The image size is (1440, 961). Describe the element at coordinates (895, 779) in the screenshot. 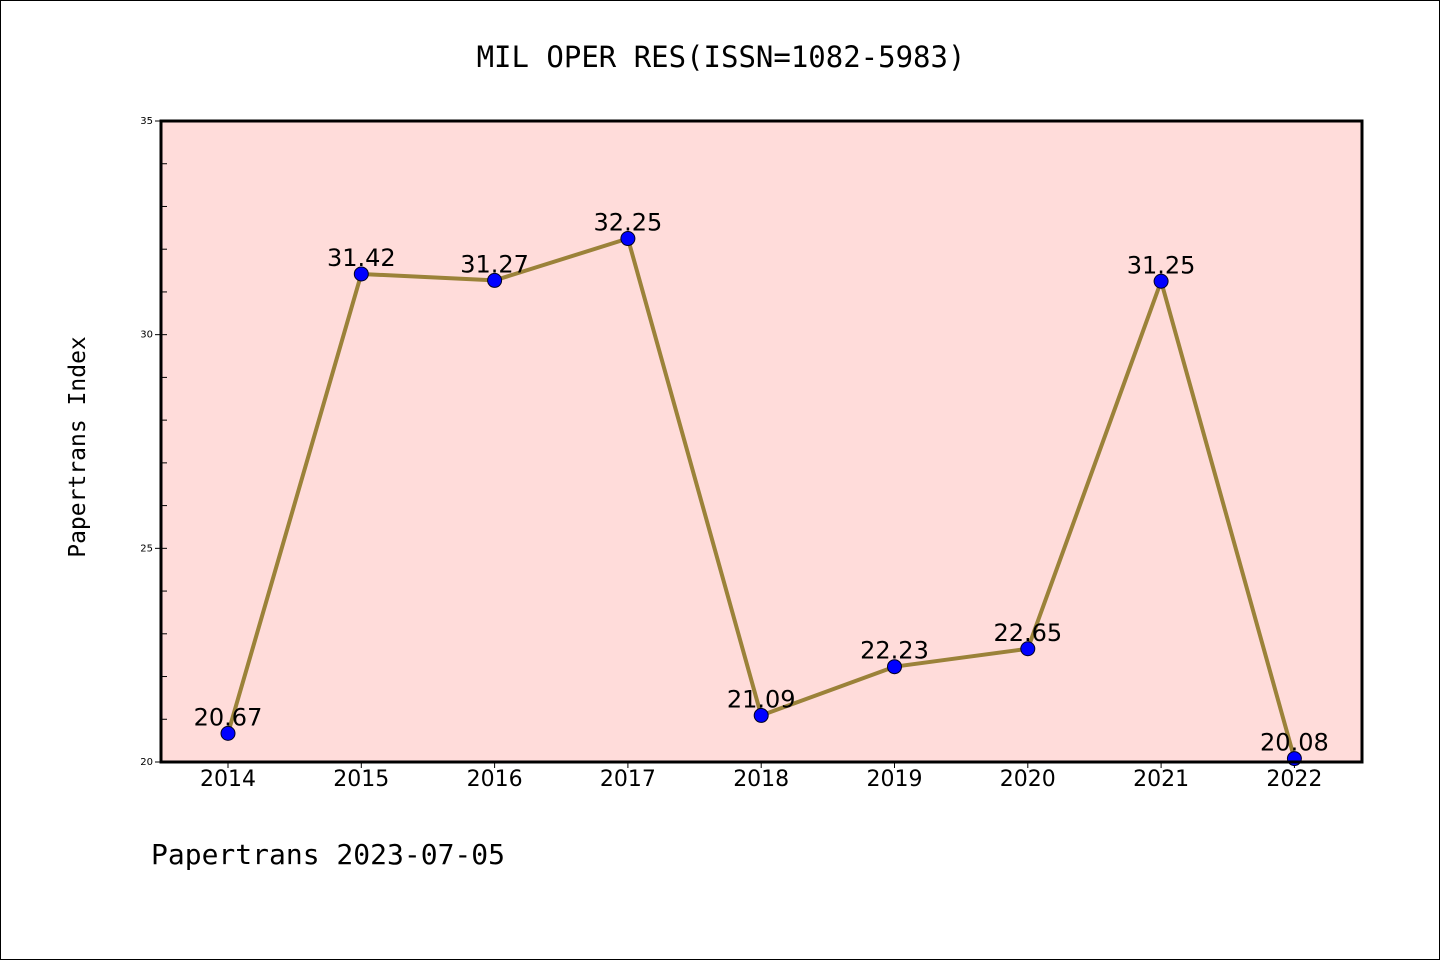

I see `x-tick-label: 2019` at that location.